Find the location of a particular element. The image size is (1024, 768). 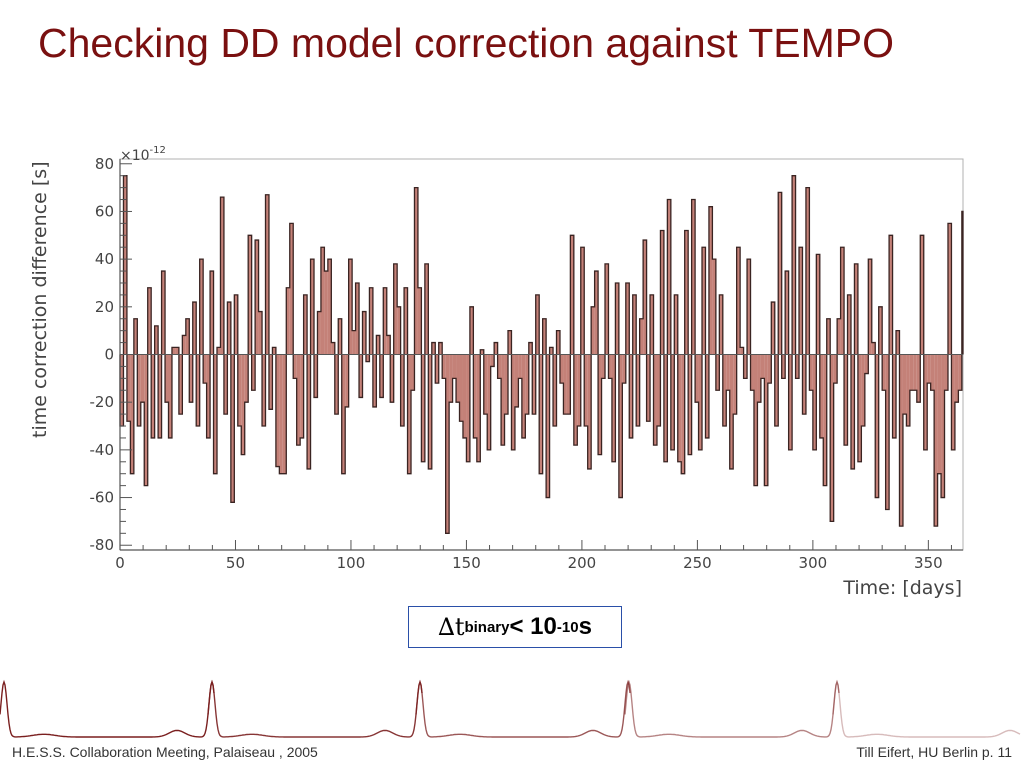

y-tick-label: -60 is located at coordinates (102, 498).